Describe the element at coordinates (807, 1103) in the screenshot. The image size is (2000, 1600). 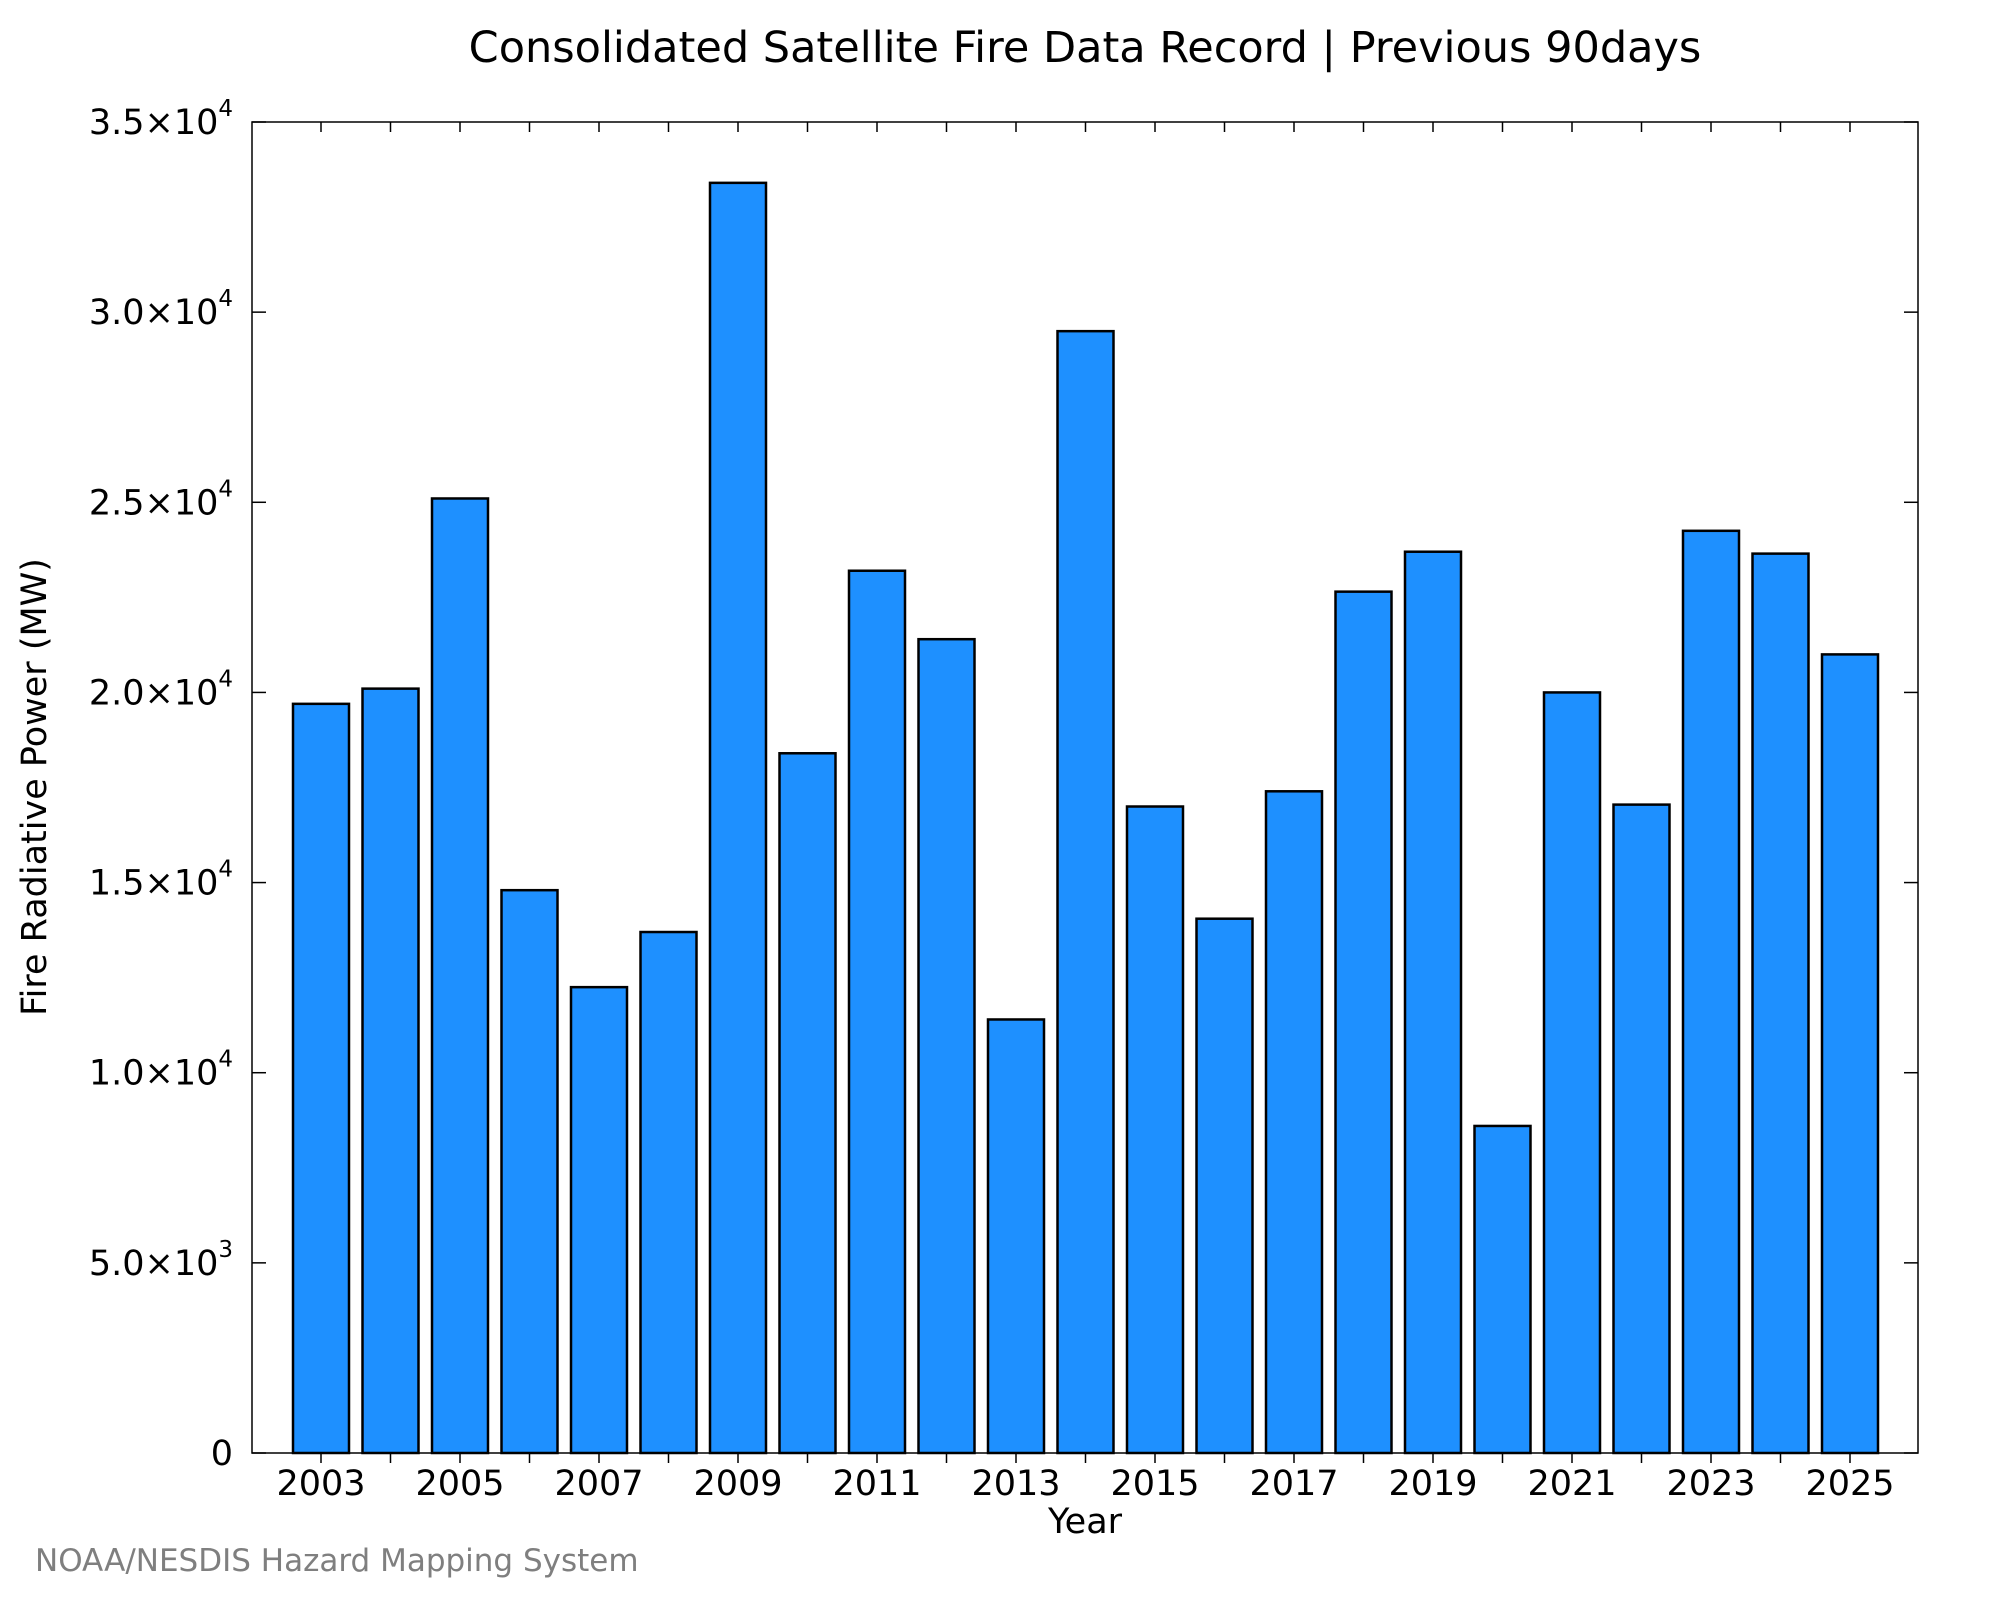
I see `bar-2010` at that location.